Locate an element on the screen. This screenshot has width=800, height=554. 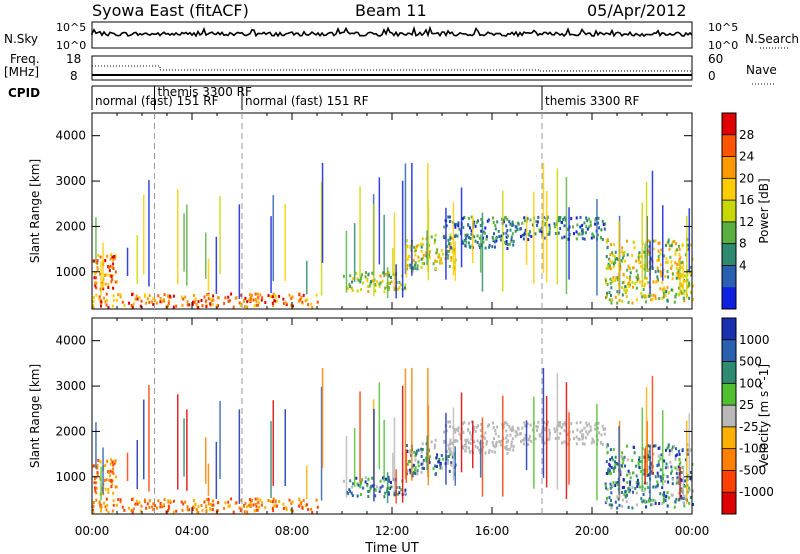
freq-panel is located at coordinates (392, 68).